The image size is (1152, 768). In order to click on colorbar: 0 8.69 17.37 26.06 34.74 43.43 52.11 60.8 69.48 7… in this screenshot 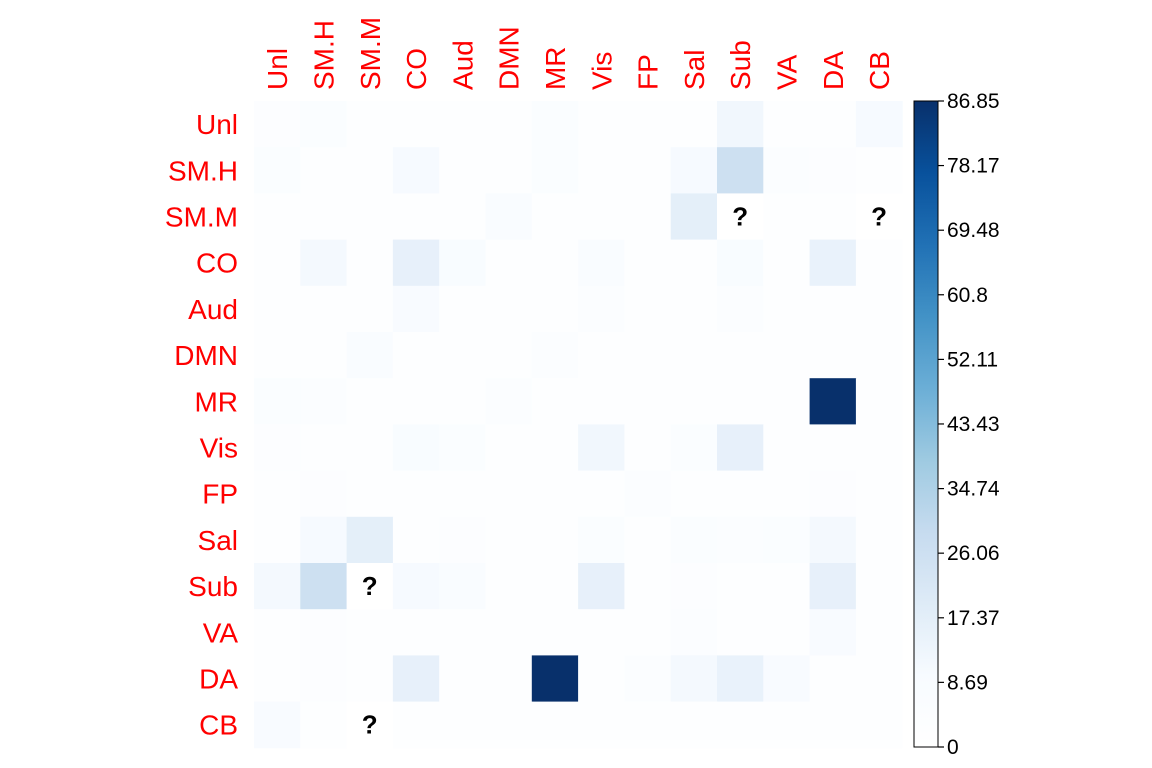, I will do `click(956, 424)`.